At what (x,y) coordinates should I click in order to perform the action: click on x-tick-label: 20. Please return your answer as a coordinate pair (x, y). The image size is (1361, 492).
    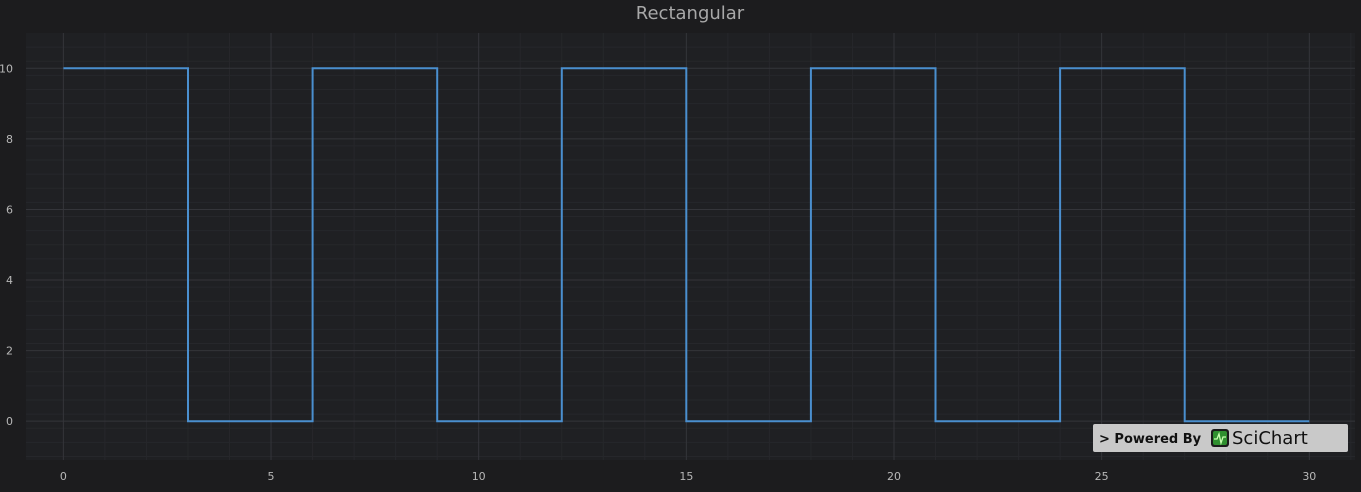
    Looking at the image, I should click on (894, 476).